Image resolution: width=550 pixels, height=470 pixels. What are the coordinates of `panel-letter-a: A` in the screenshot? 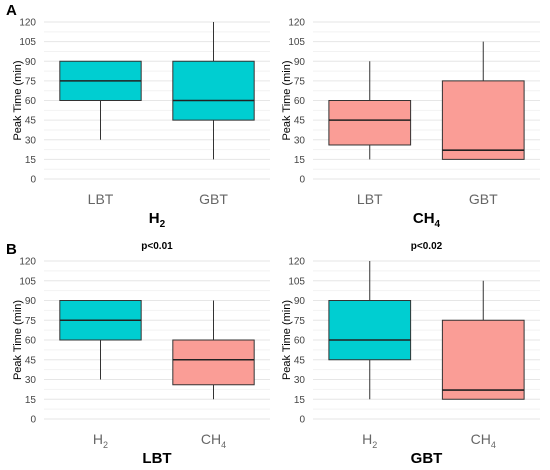 It's located at (11, 10).